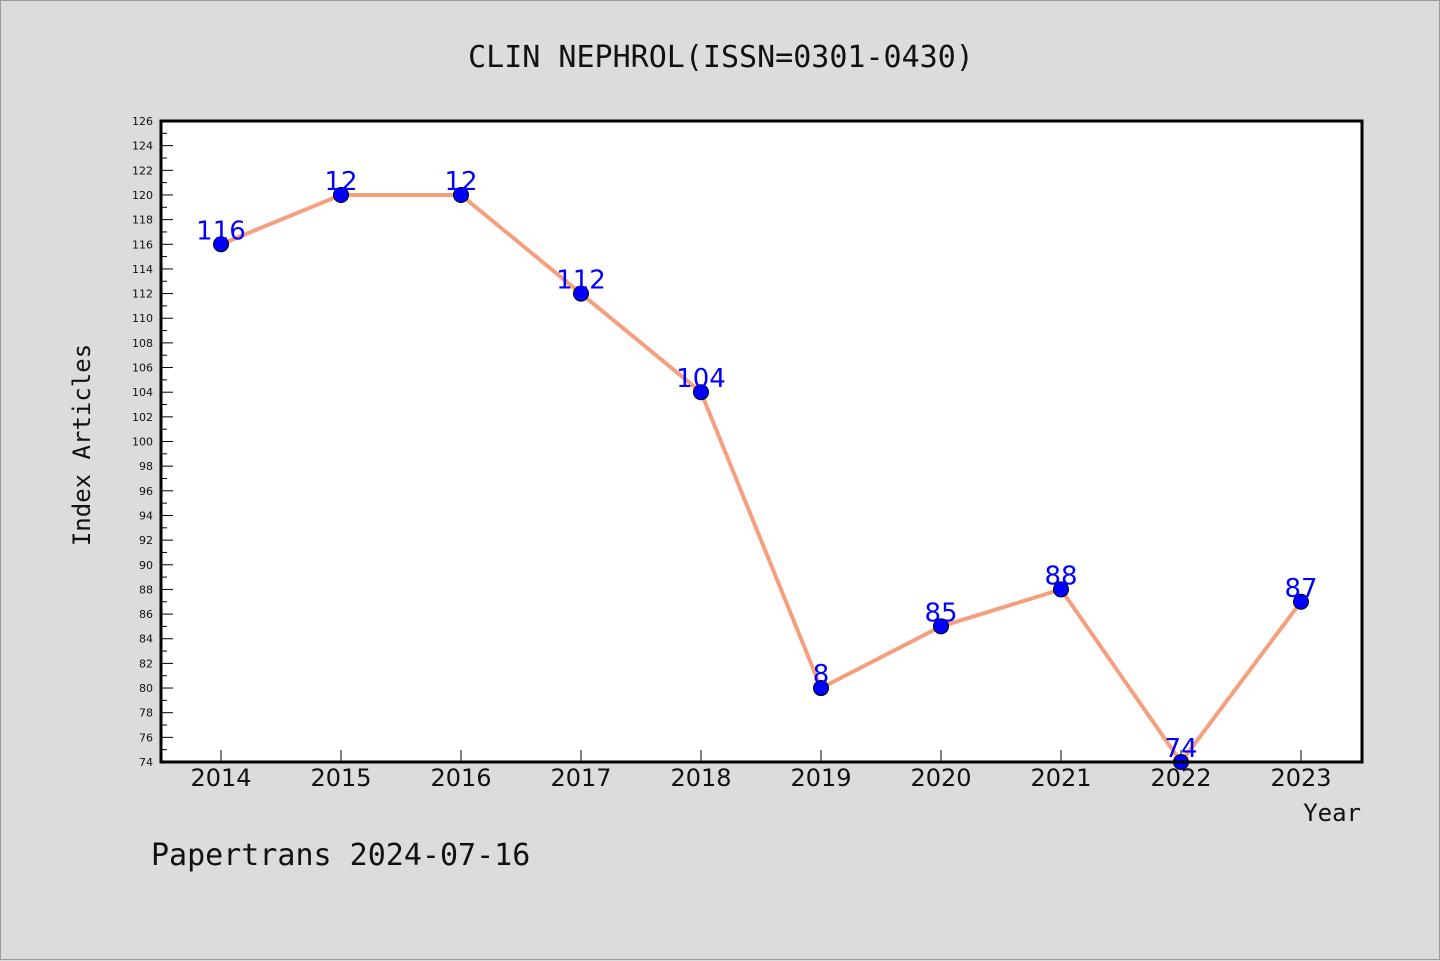 The width and height of the screenshot is (1440, 961). What do you see at coordinates (146, 688) in the screenshot?
I see `y-tick-label: 80` at bounding box center [146, 688].